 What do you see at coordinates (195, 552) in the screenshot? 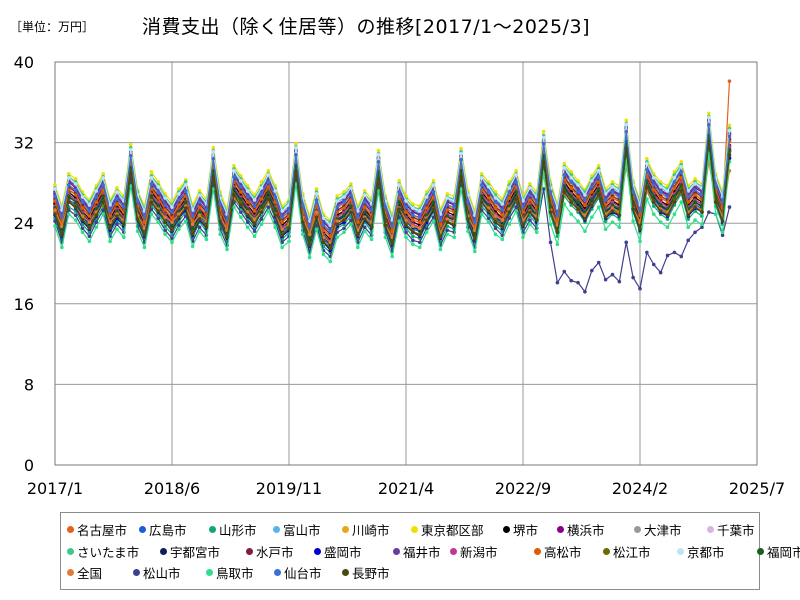
I see `legend-label: 宇都宮市` at bounding box center [195, 552].